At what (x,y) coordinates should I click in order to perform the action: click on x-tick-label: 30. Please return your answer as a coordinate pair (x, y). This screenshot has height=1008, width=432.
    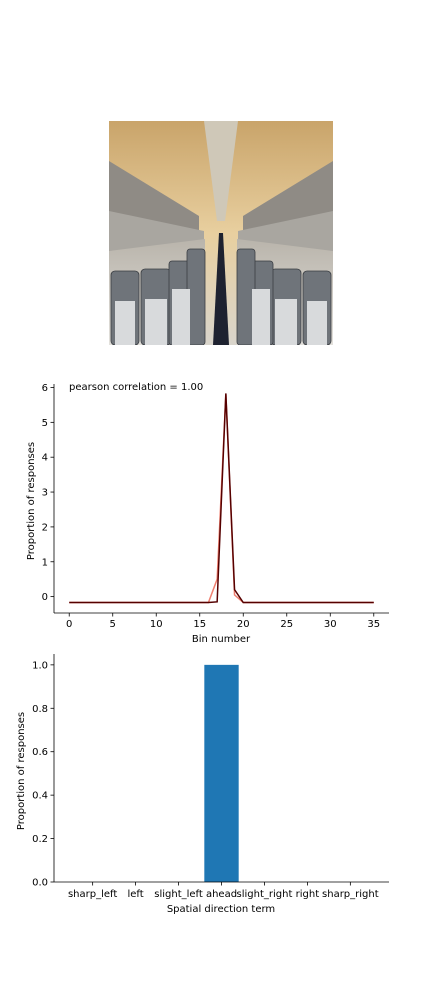
    Looking at the image, I should click on (330, 624).